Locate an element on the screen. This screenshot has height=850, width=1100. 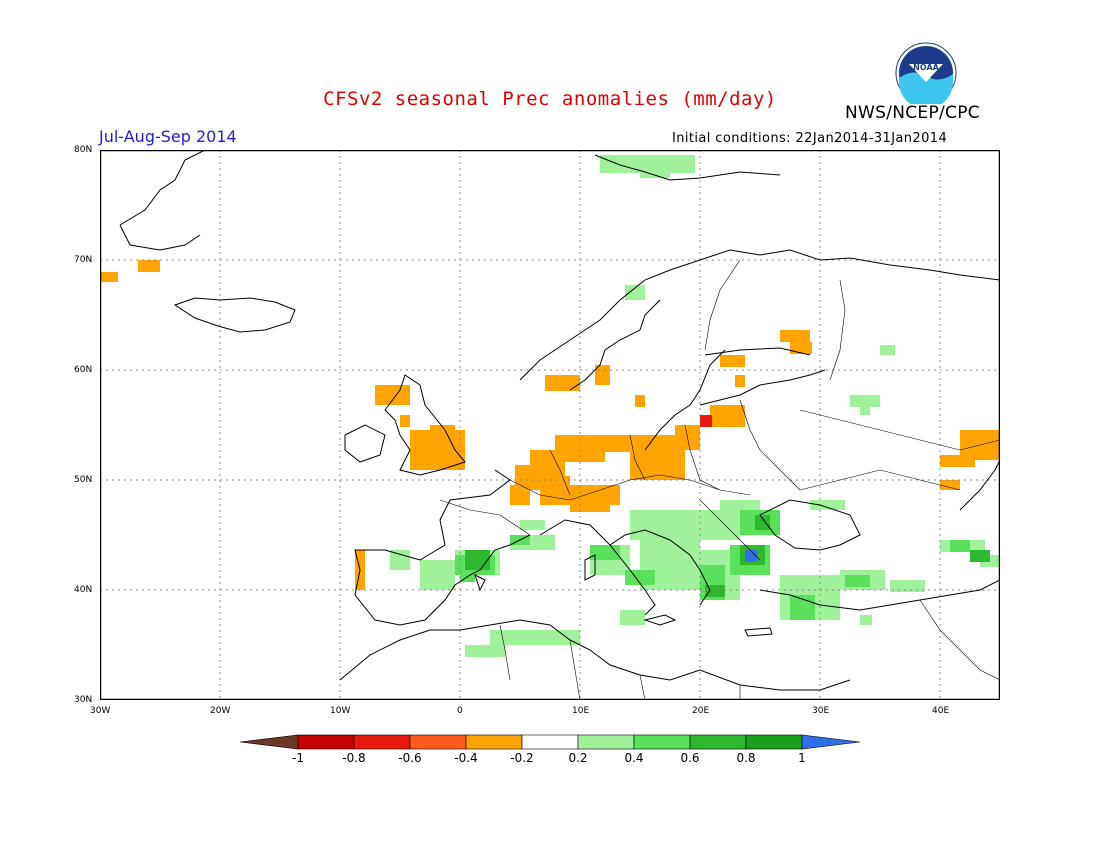
legend-label: -0.6 is located at coordinates (409, 758).